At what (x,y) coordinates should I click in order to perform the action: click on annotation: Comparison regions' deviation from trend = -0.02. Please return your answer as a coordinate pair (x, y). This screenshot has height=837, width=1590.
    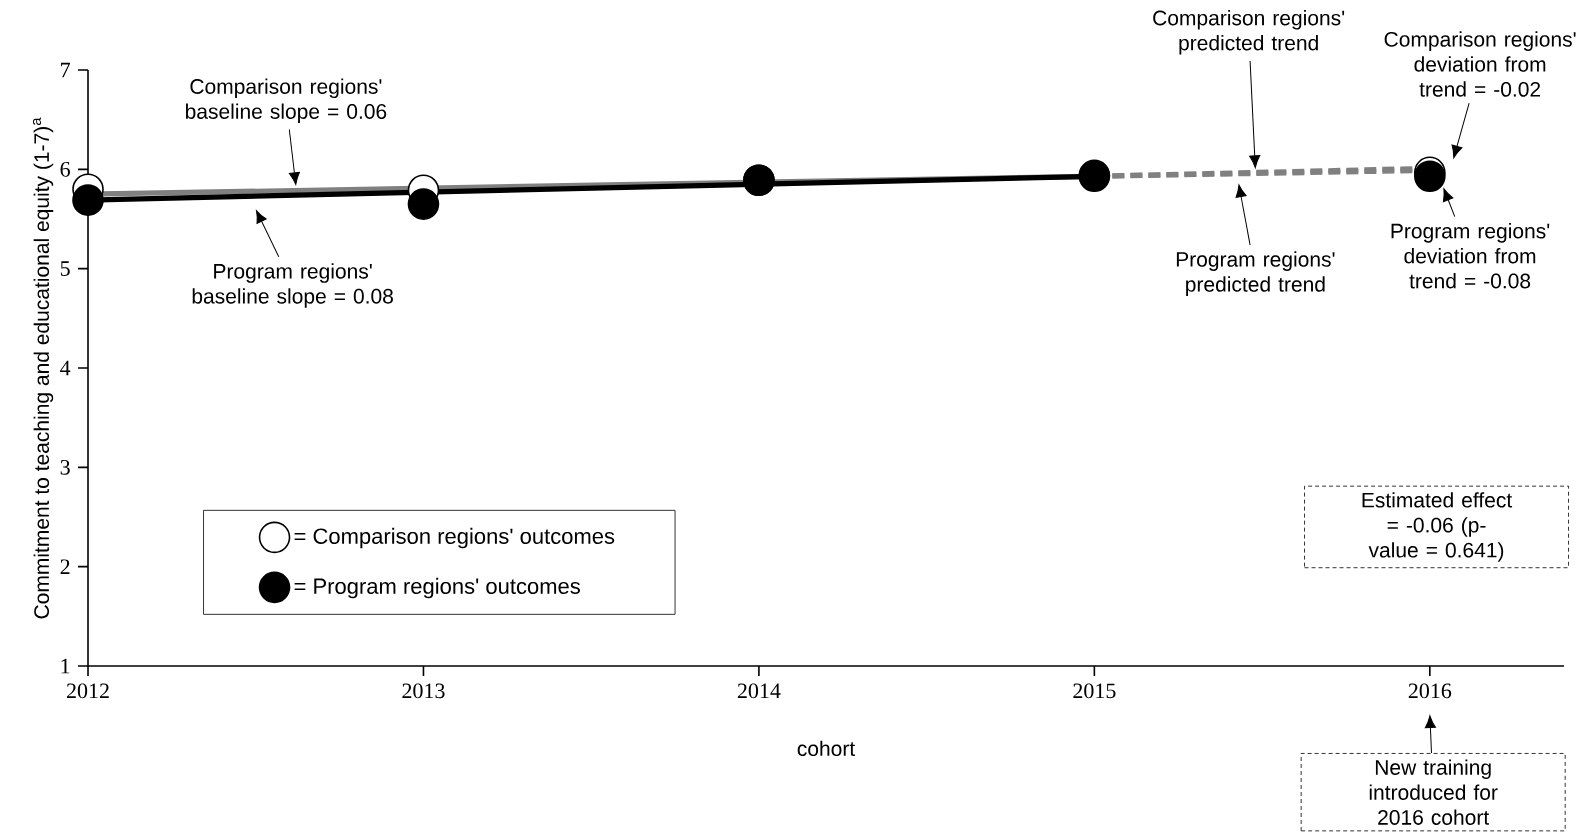
    Looking at the image, I should click on (1480, 64).